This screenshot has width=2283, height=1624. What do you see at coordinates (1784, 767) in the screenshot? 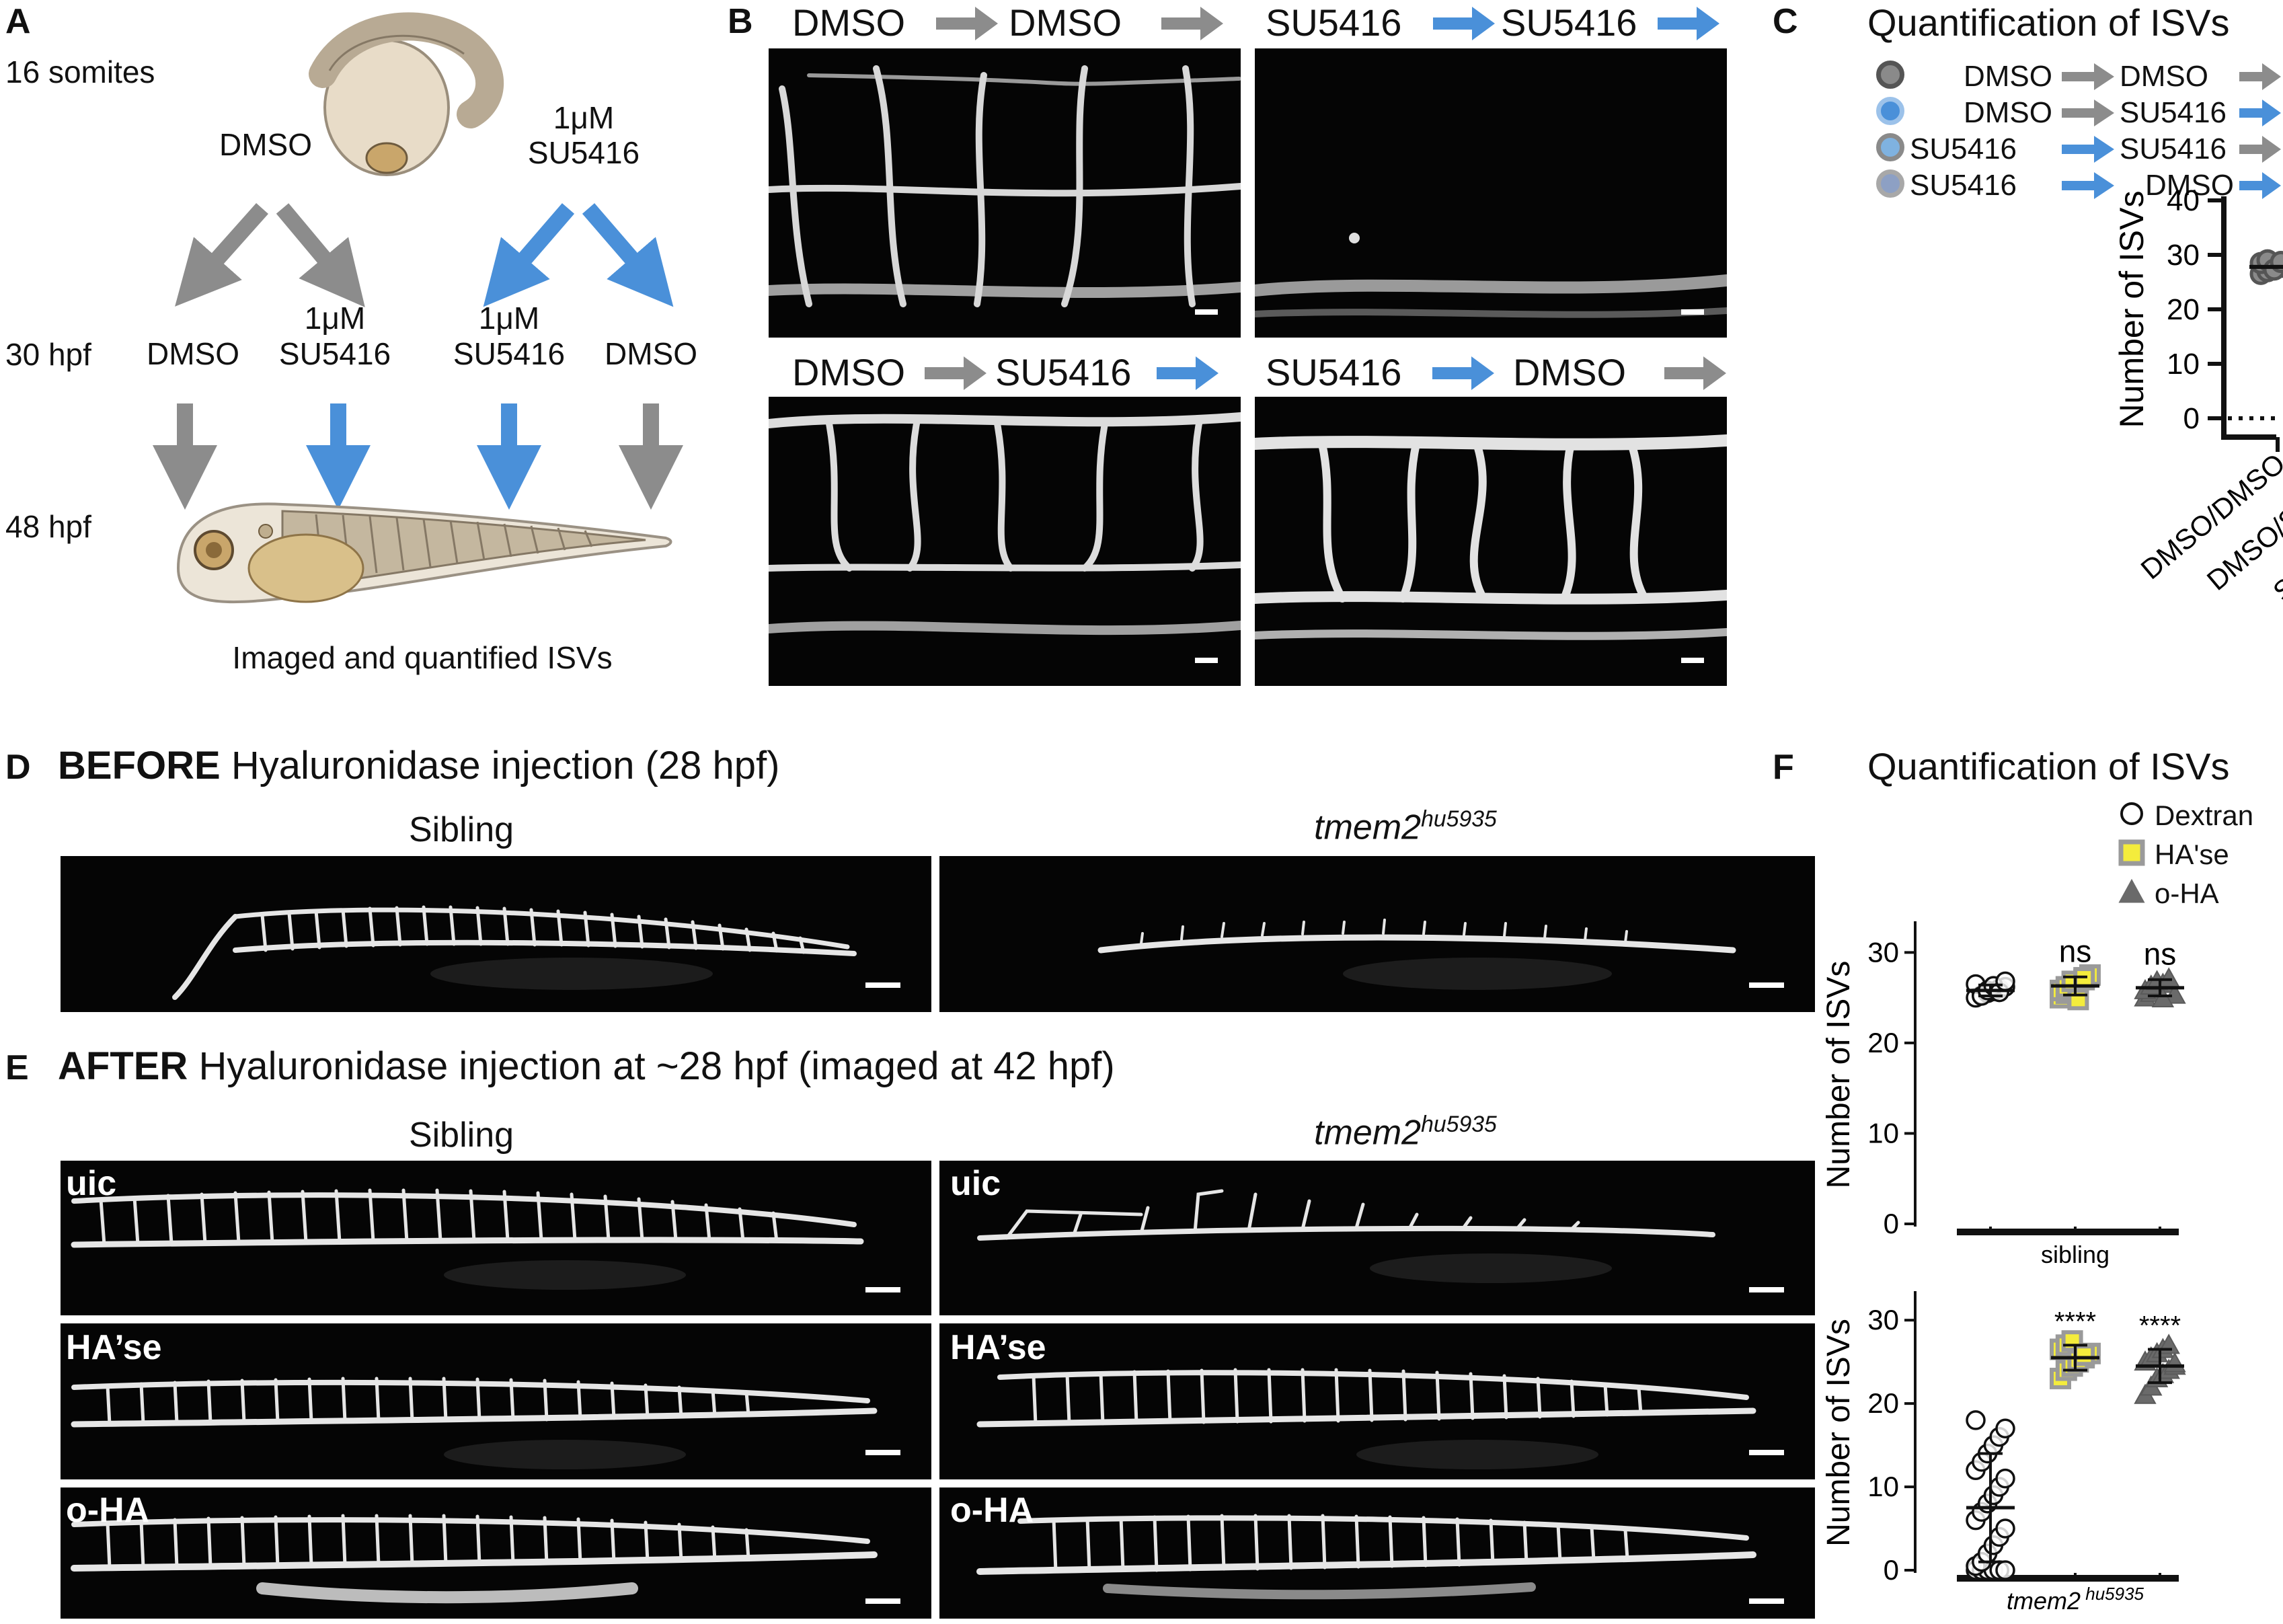
I see `panel-f-label: F` at bounding box center [1784, 767].